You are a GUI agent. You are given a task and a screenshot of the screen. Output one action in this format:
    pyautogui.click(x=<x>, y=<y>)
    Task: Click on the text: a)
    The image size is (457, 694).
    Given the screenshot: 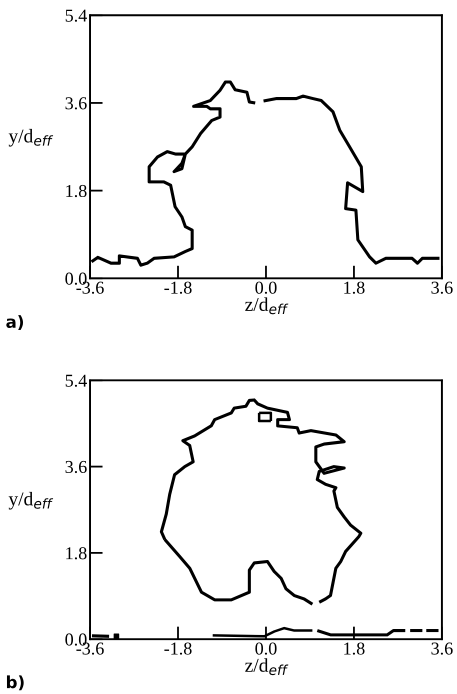 What is the action you would take?
    pyautogui.click(x=15, y=322)
    